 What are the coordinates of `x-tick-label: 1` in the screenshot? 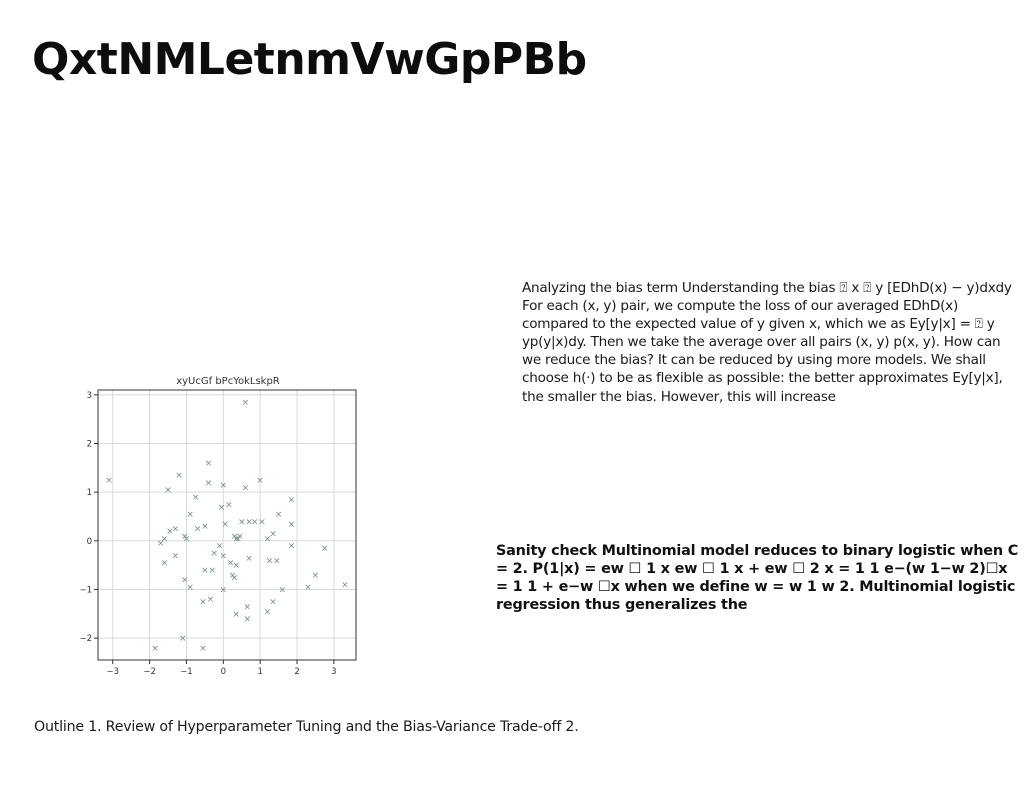 It's located at (259, 672).